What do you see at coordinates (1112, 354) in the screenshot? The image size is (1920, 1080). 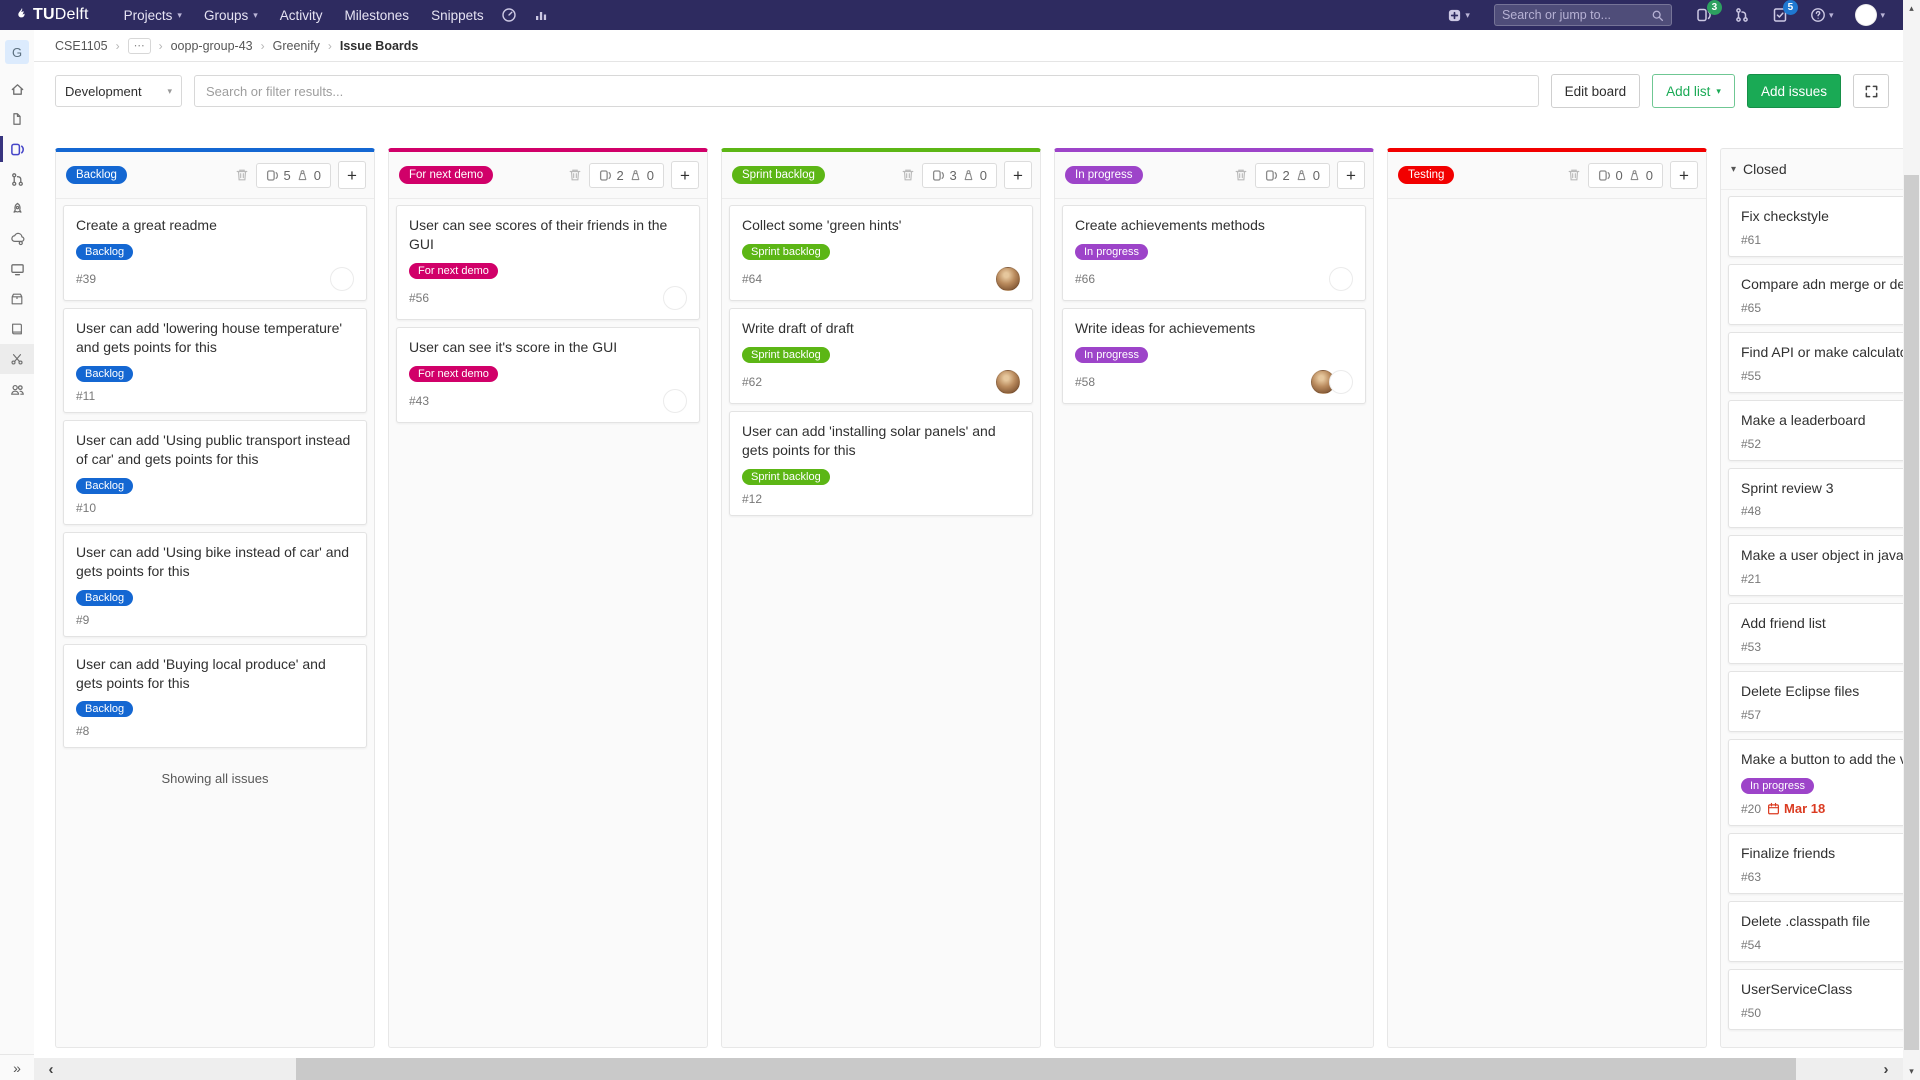 I see `issue-label-pill: In progress` at bounding box center [1112, 354].